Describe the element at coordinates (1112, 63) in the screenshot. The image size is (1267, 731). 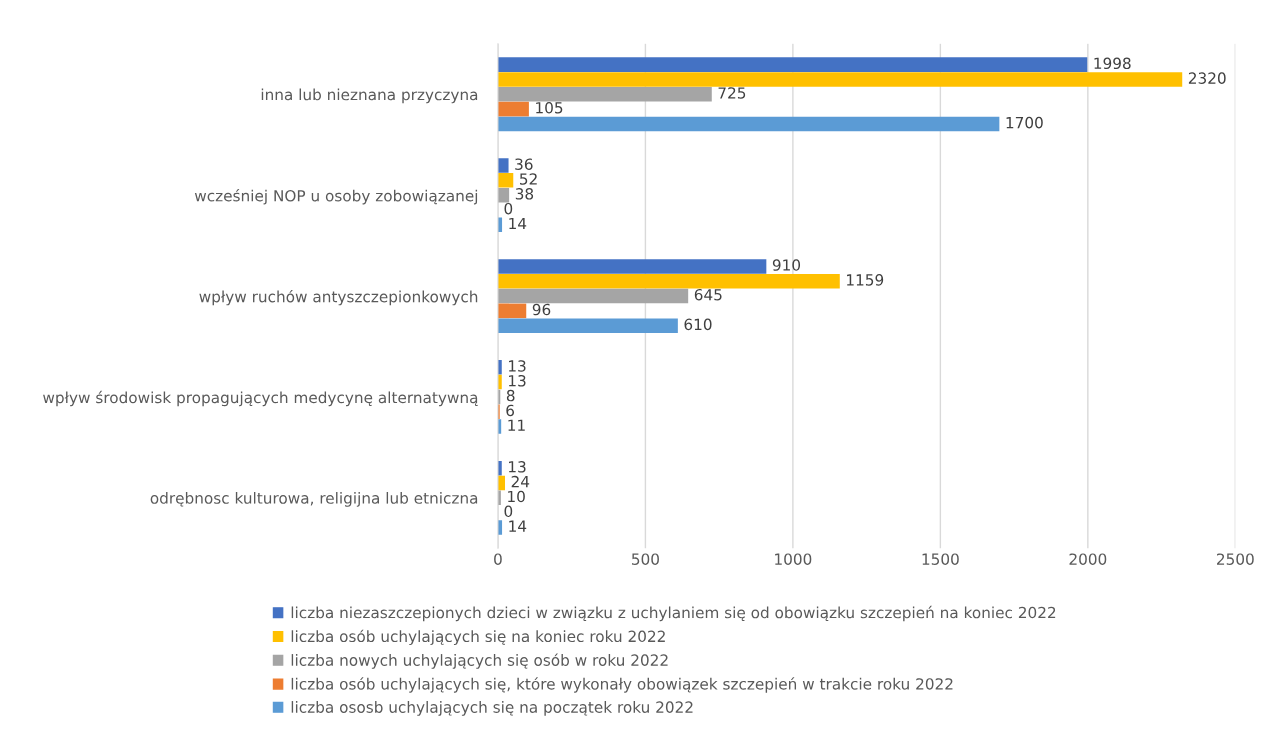
I see `data-label: 1998` at that location.